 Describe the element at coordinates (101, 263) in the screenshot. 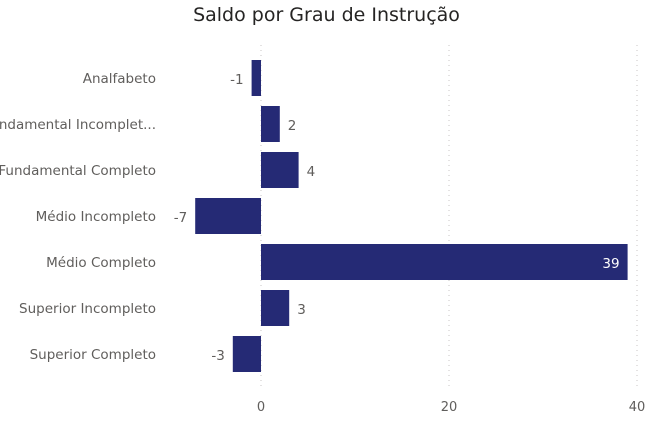

I see `category-label: Médio Completo` at that location.